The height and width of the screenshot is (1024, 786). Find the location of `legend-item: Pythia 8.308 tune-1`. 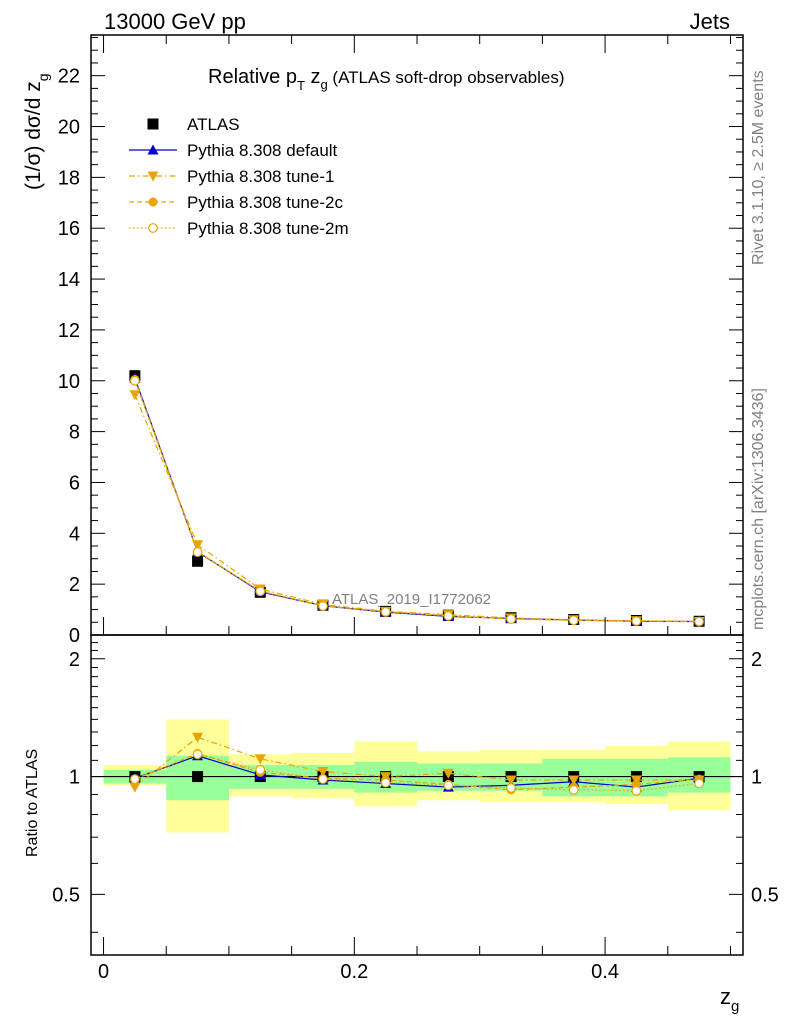

legend-item: Pythia 8.308 tune-1 is located at coordinates (231, 176).